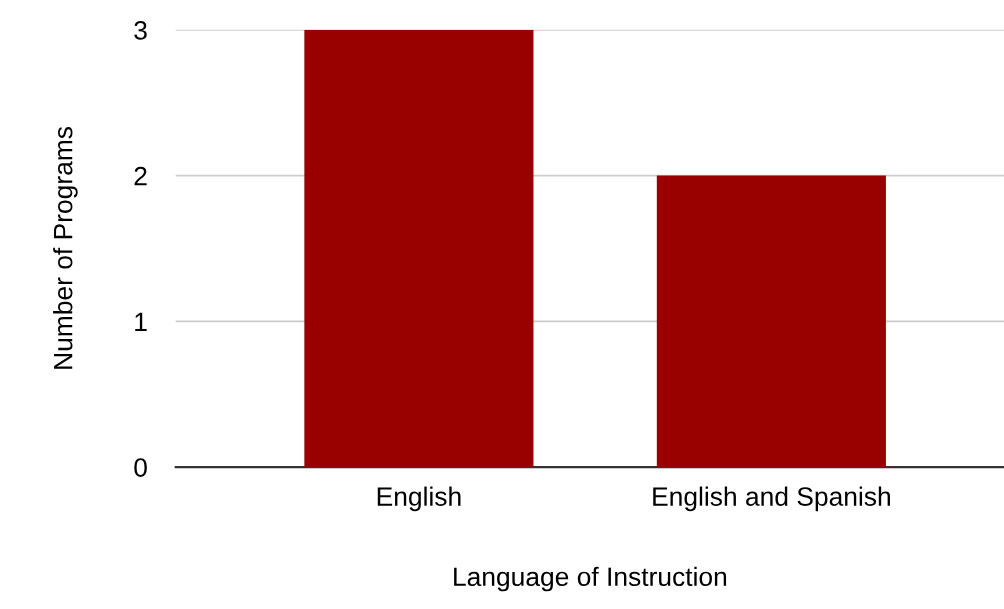 This screenshot has height=609, width=1004. Describe the element at coordinates (141, 321) in the screenshot. I see `y-tick-label: 1` at that location.